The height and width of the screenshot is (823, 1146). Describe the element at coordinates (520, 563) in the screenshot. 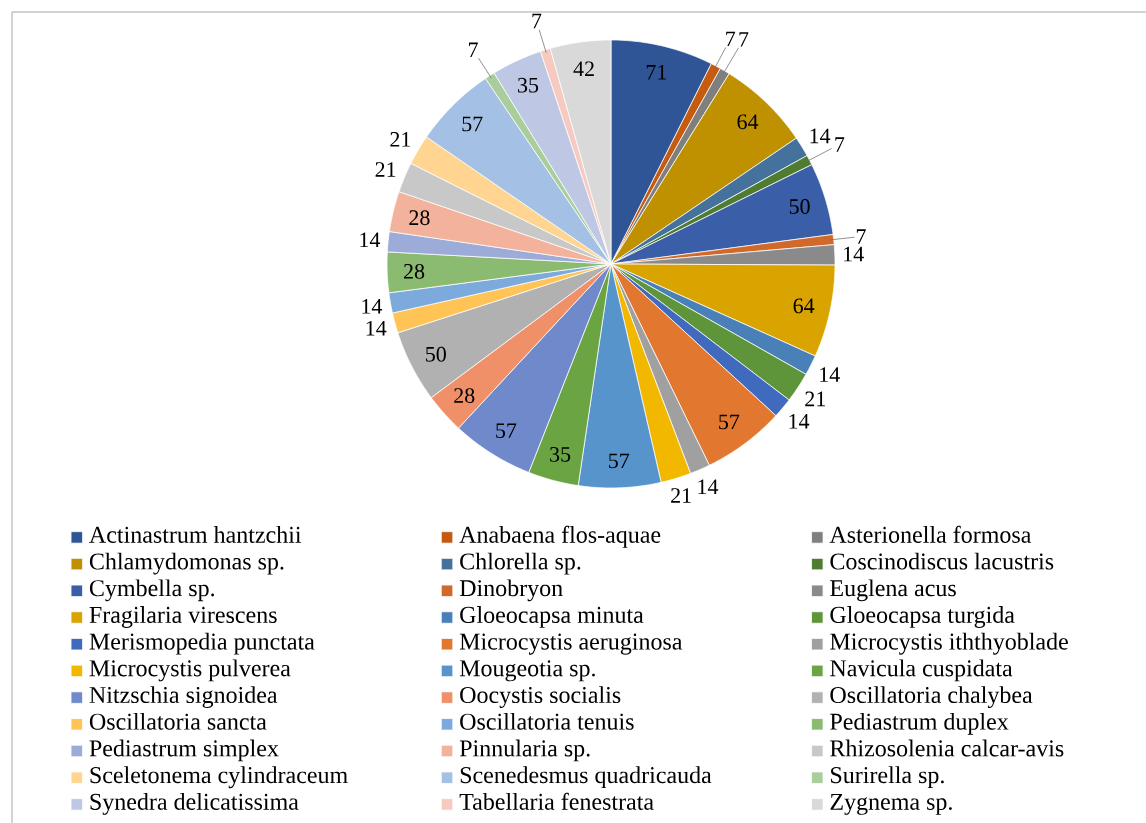

I see `legend-label: Chlorella sp.` at that location.